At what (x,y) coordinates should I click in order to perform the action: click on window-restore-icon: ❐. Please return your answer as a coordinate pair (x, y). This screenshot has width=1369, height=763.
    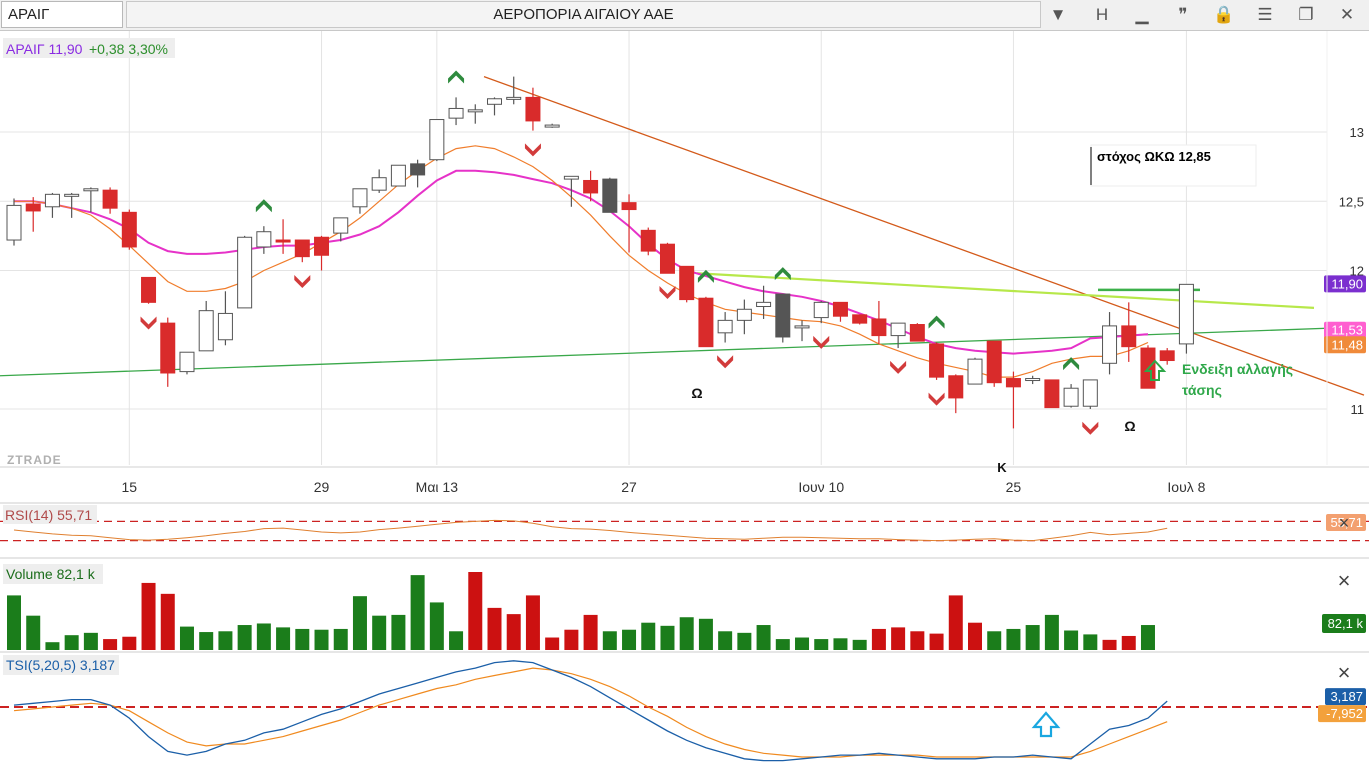
    Looking at the image, I should click on (1306, 14).